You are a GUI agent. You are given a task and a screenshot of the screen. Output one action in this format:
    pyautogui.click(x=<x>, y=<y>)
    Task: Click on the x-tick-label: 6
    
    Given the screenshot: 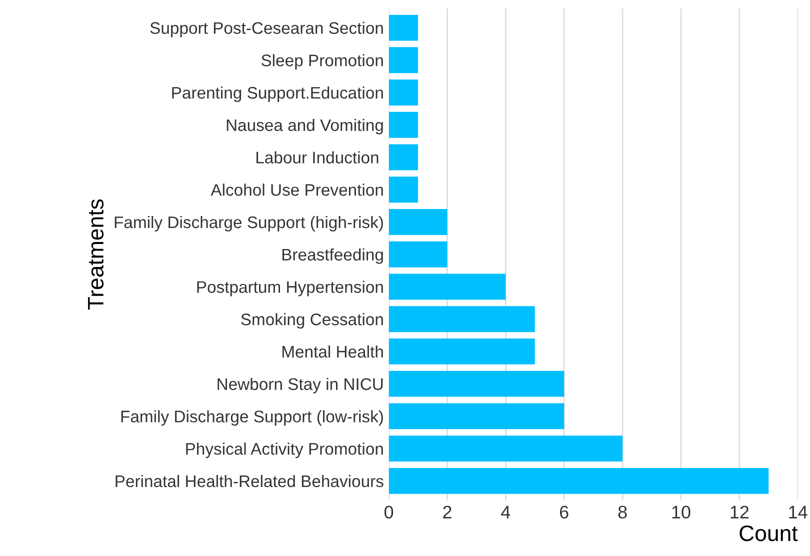 What is the action you would take?
    pyautogui.click(x=564, y=512)
    